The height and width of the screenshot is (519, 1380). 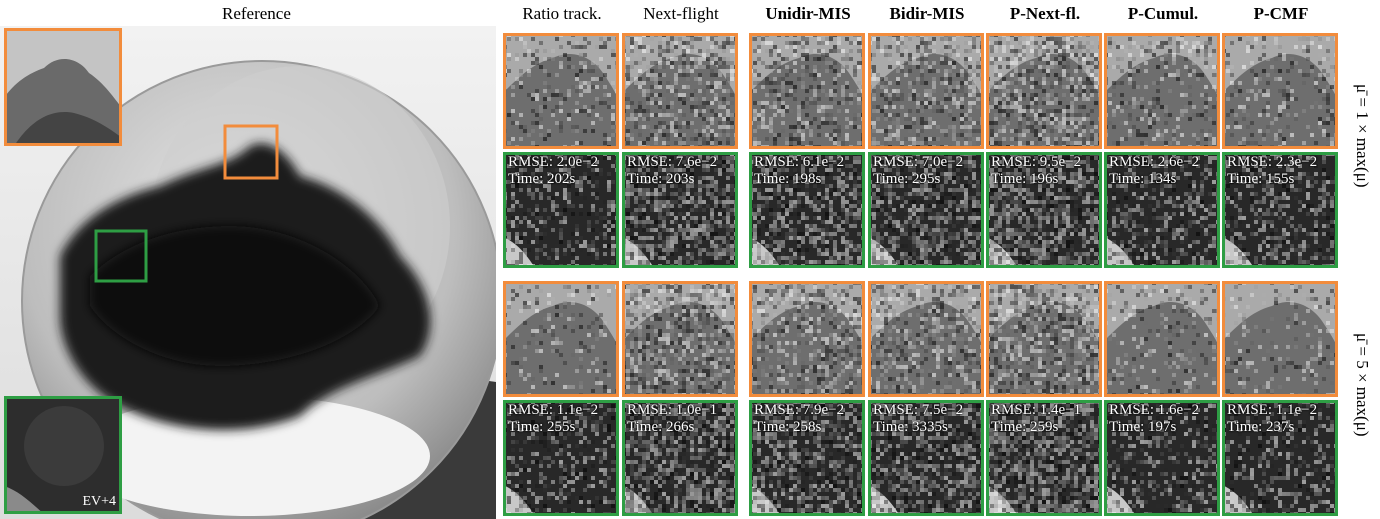 I want to click on rmse-value: RMSE: 1.0e−1, so click(x=672, y=410).